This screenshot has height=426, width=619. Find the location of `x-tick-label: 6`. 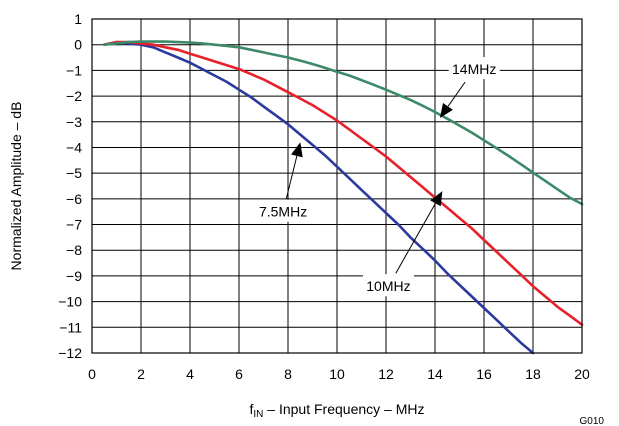

x-tick-label: 6 is located at coordinates (239, 374).